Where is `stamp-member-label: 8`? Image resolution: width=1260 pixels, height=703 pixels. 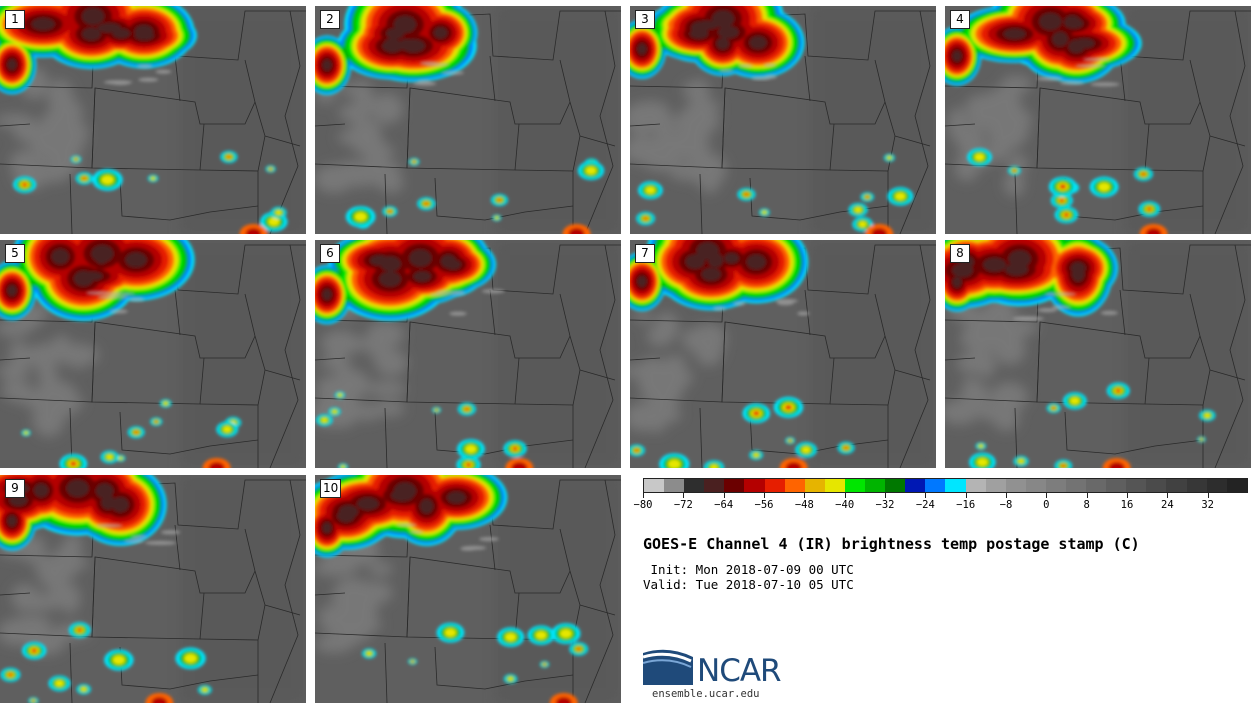
stamp-member-label: 8 is located at coordinates (960, 253).